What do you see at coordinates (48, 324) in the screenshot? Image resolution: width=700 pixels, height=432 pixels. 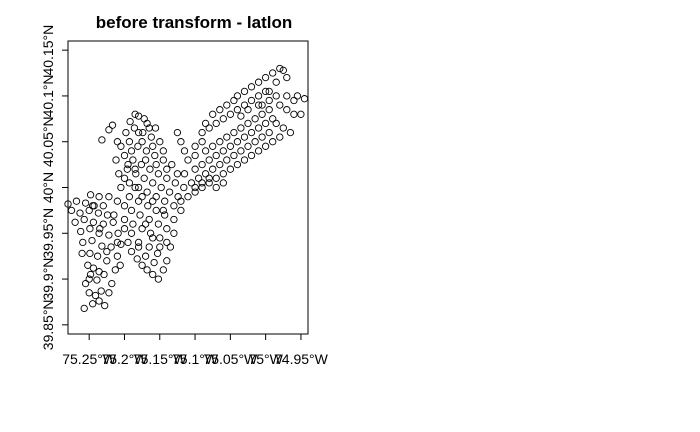 I see `y-tick-label: 39.85°N` at bounding box center [48, 324].